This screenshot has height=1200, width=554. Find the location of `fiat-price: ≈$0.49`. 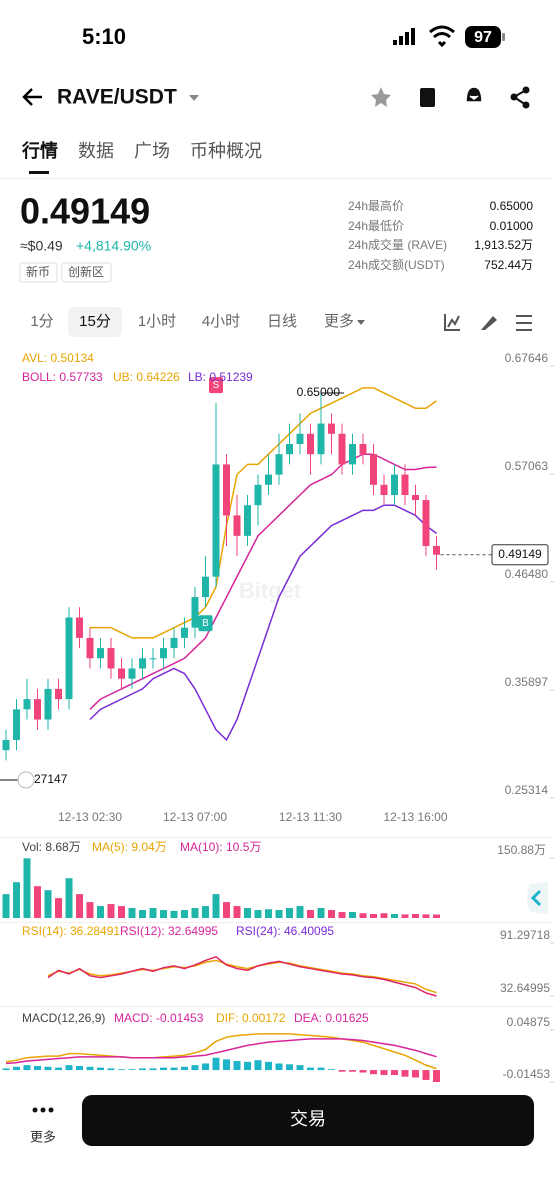

fiat-price: ≈$0.49 is located at coordinates (41, 246).